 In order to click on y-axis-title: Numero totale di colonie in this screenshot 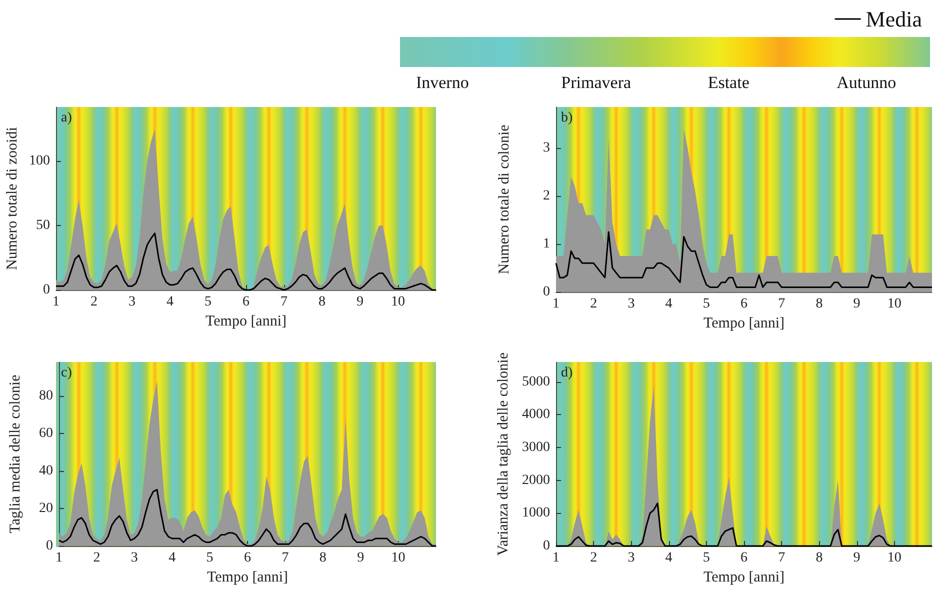, I will do `click(504, 199)`.